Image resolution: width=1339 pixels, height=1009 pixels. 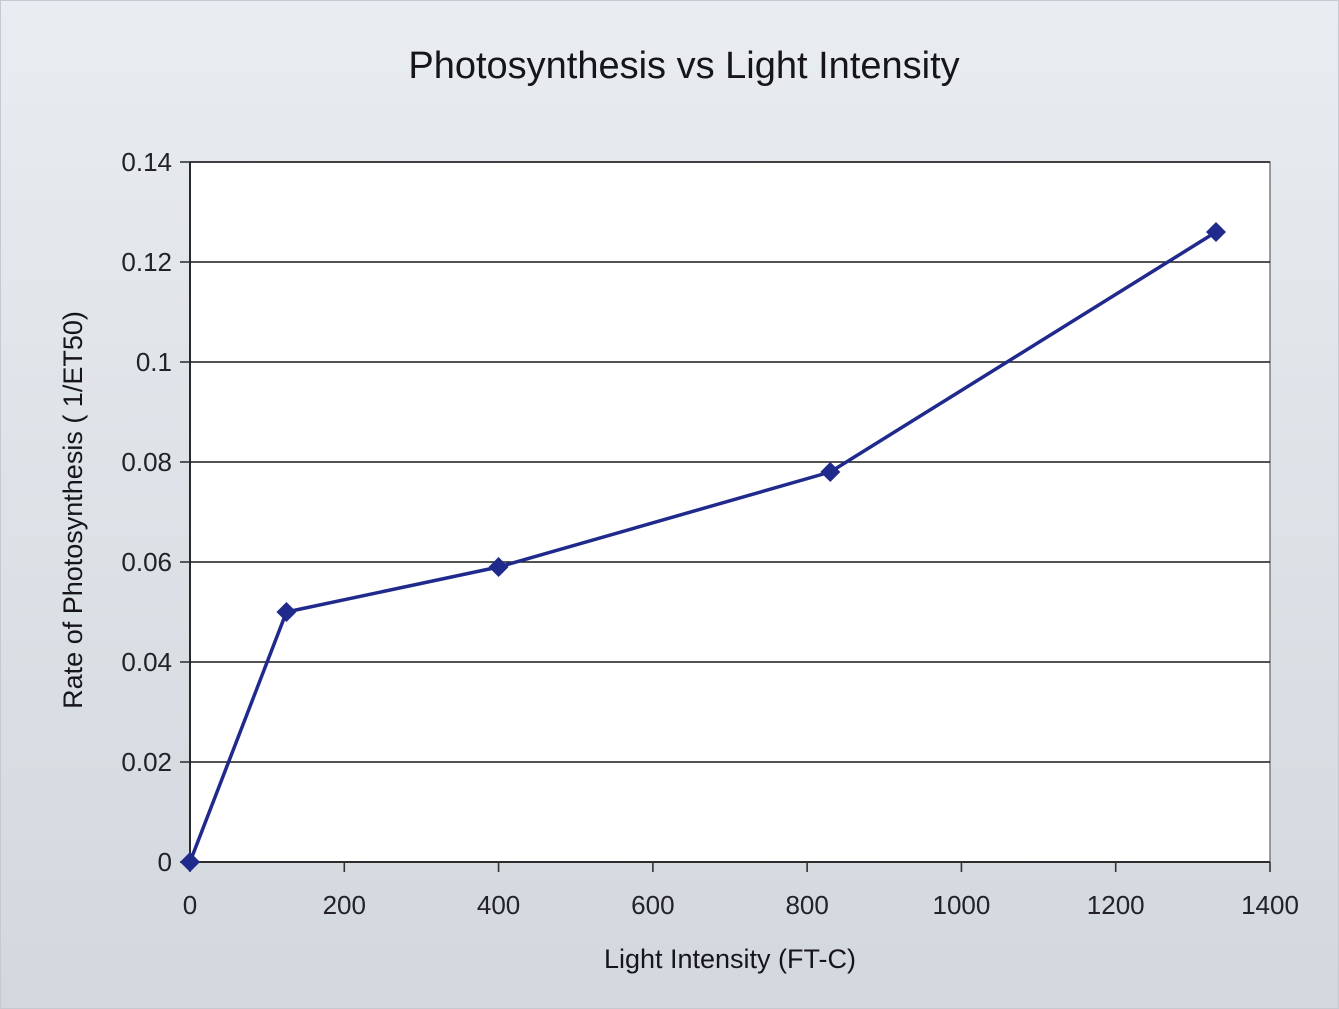 What do you see at coordinates (806, 905) in the screenshot?
I see `x-tick-label: 800` at bounding box center [806, 905].